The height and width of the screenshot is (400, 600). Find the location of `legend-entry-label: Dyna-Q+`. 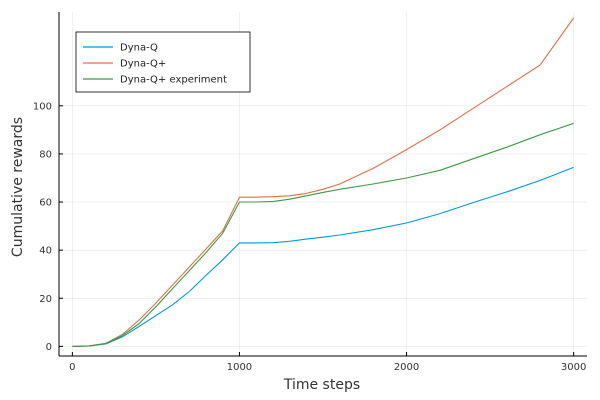

legend-entry-label: Dyna-Q+ is located at coordinates (143, 64).